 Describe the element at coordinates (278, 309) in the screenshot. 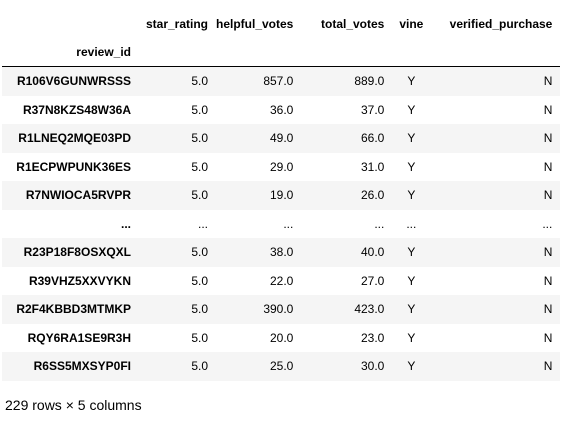

I see `table-cell: 390.0` at that location.